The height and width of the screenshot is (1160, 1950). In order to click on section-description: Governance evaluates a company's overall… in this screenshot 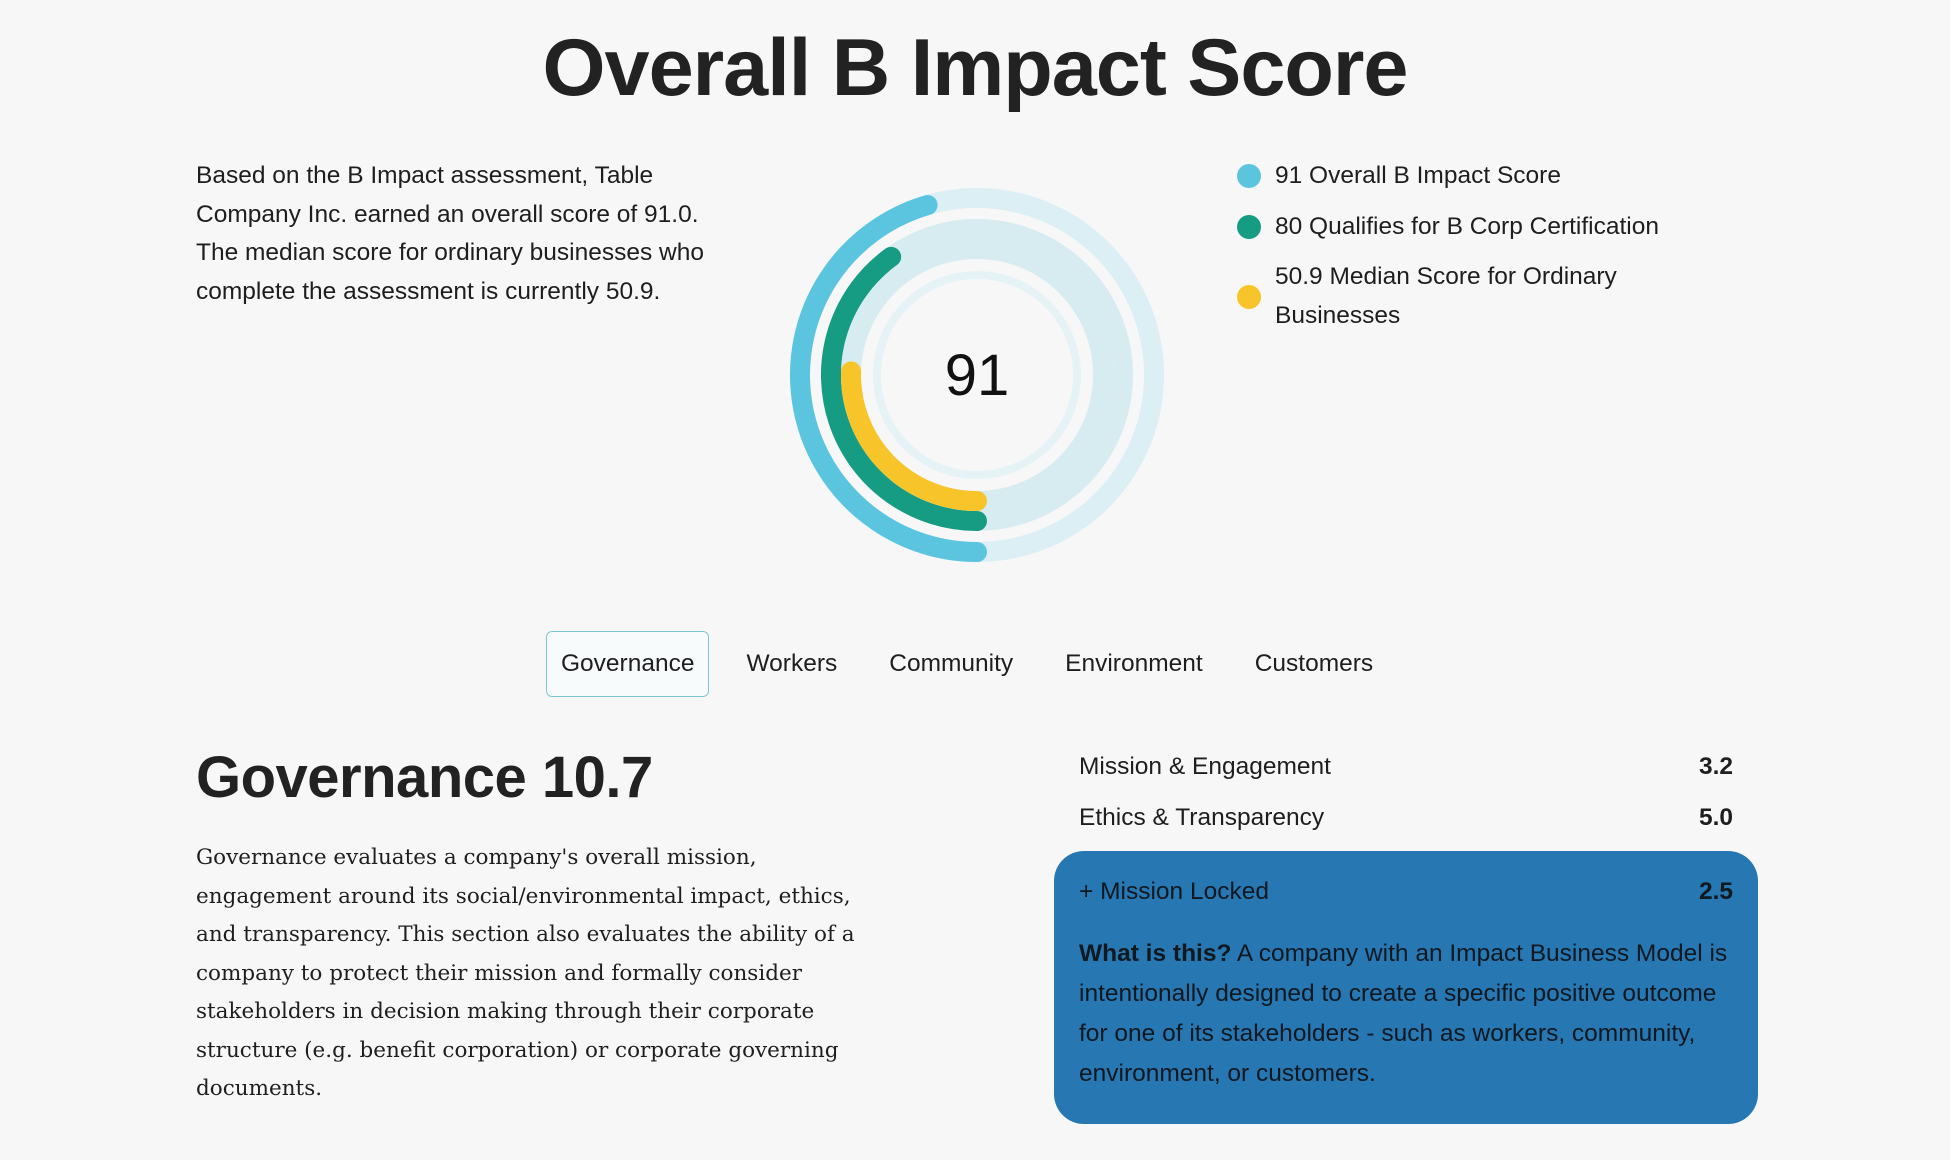, I will do `click(525, 973)`.